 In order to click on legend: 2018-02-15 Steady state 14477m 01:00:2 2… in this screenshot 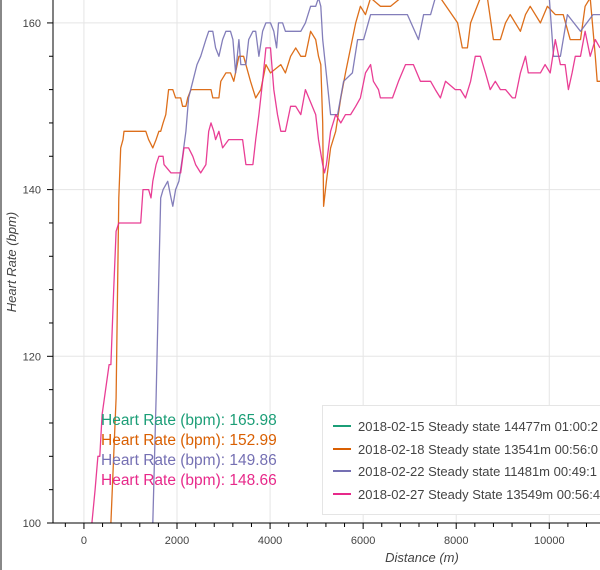, I will do `click(461, 460)`.